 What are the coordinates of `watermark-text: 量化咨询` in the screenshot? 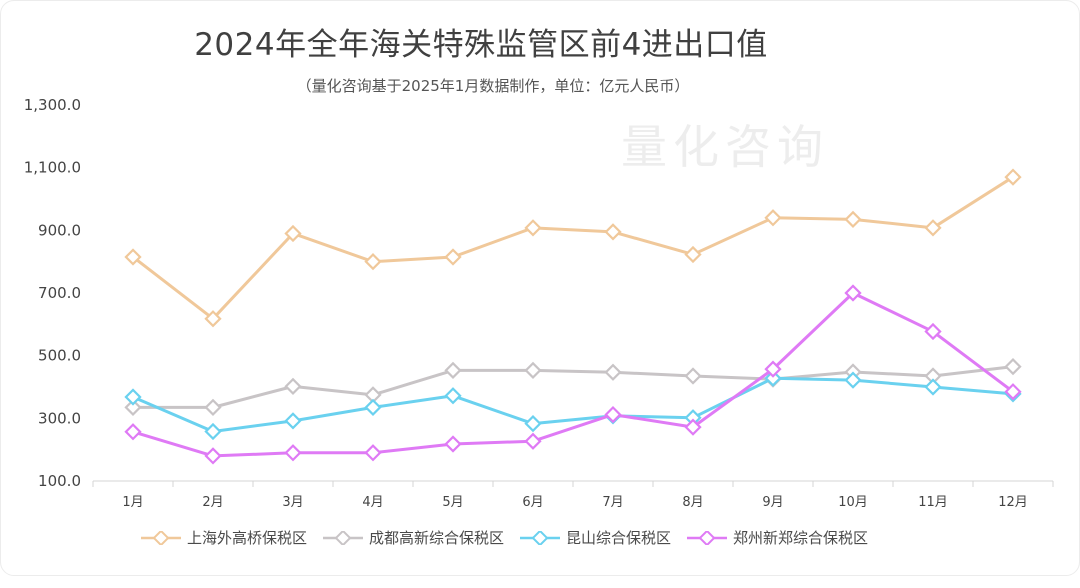 It's located at (725, 147).